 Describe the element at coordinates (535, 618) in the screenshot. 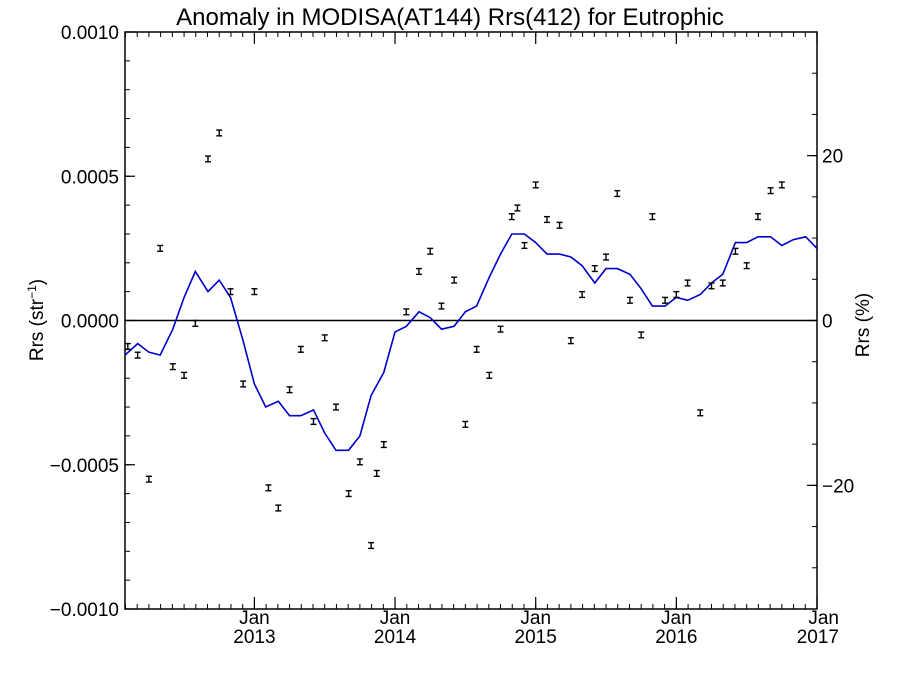

I see `x-tick-month-2: Jan` at that location.